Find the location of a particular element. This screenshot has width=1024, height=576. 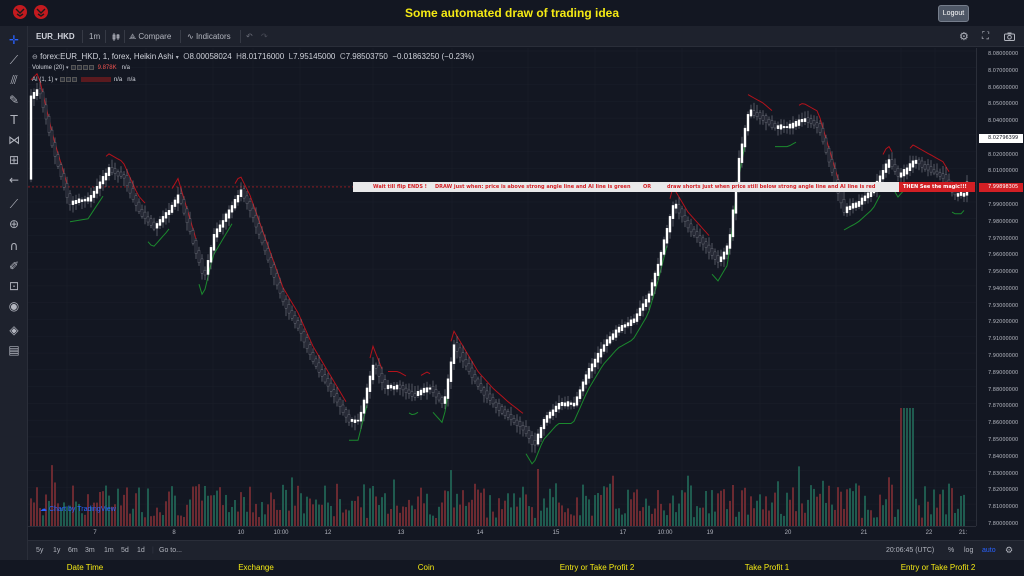

indicators-button: ∿ Indicators is located at coordinates (209, 36).